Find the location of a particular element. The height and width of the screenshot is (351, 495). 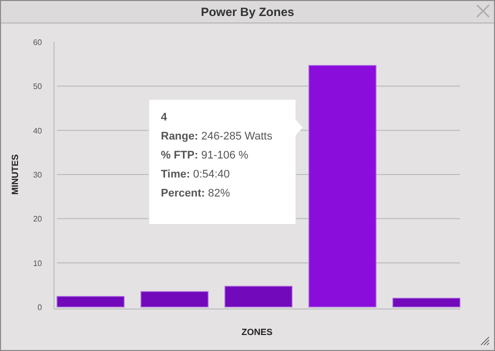

annotation: Range: 246-285 Watts is located at coordinates (216, 136).